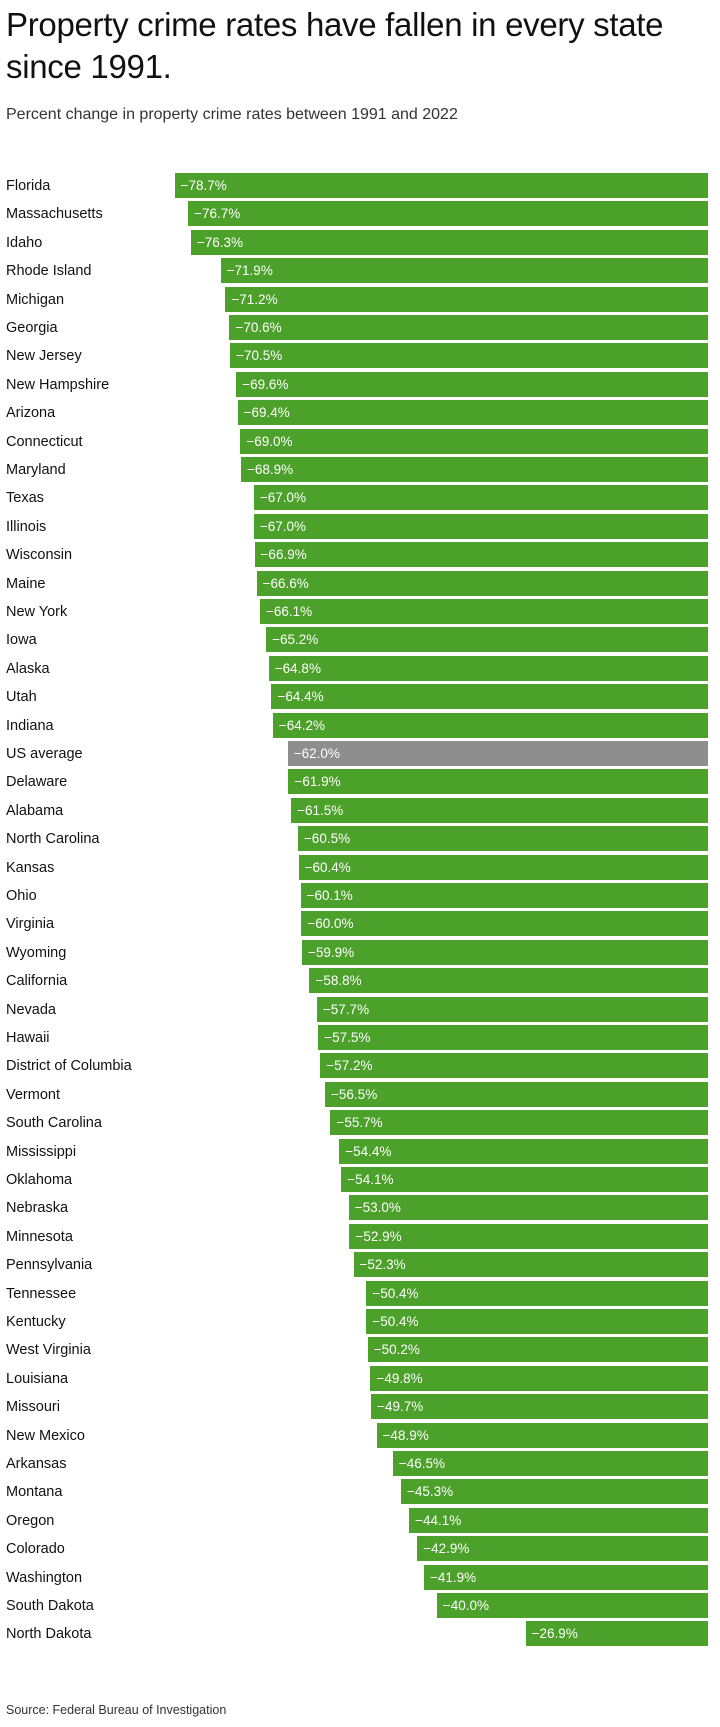 This screenshot has width=720, height=1727. I want to click on value-label: −50.4%, so click(395, 1293).